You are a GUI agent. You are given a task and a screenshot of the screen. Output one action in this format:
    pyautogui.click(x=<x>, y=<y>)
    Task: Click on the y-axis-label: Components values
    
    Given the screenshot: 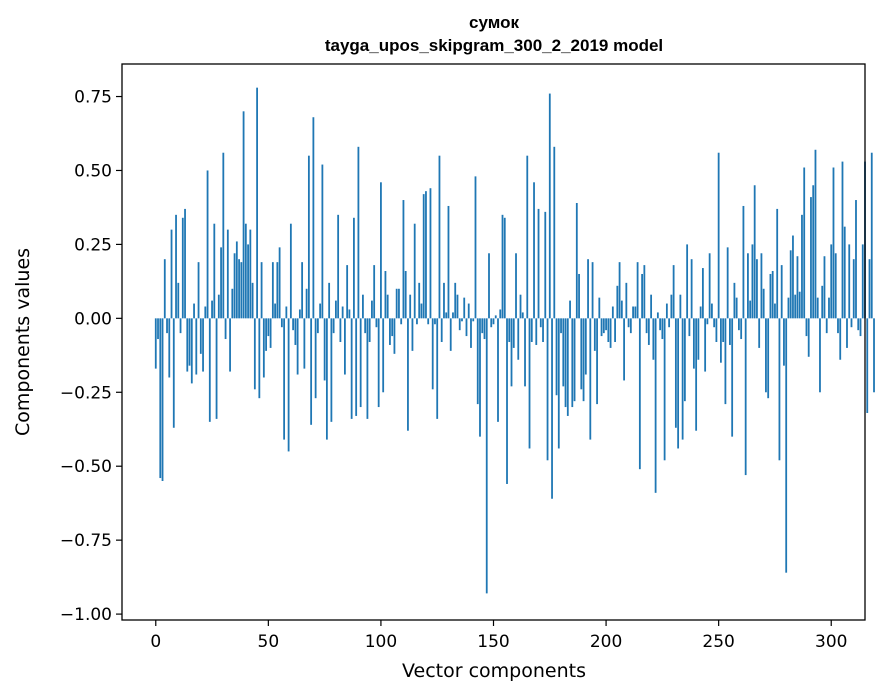 What is the action you would take?
    pyautogui.click(x=23, y=342)
    